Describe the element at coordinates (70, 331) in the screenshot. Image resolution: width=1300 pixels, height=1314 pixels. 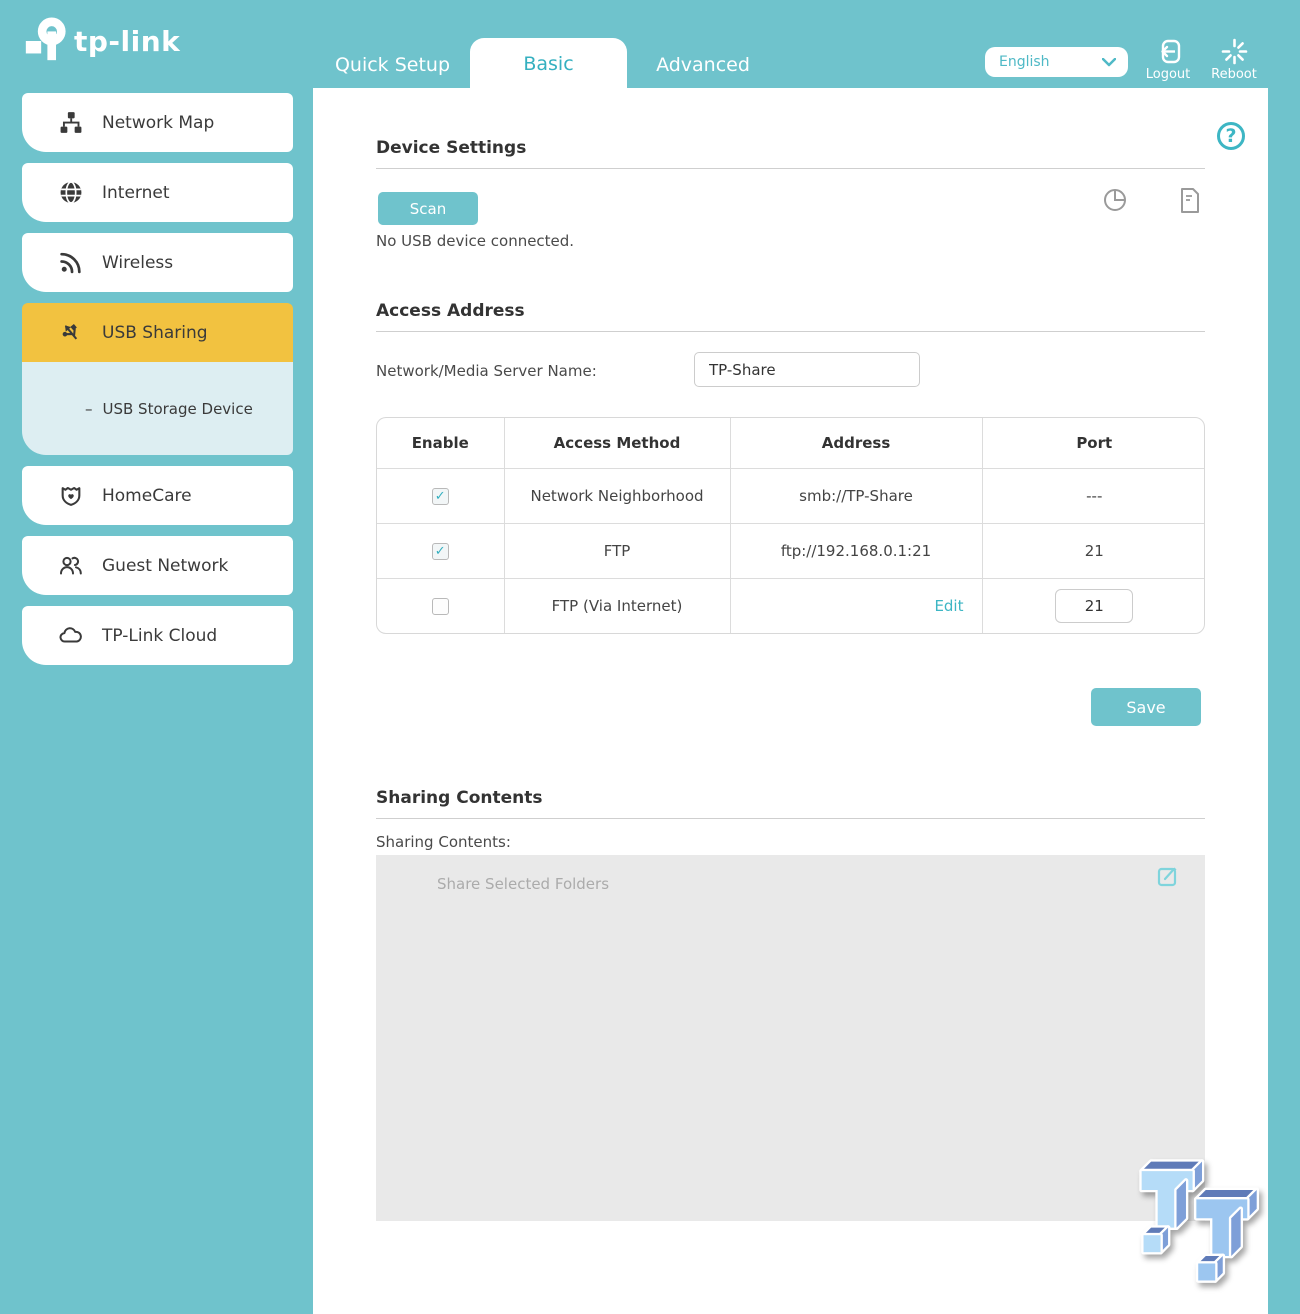
I see `usb-icon` at that location.